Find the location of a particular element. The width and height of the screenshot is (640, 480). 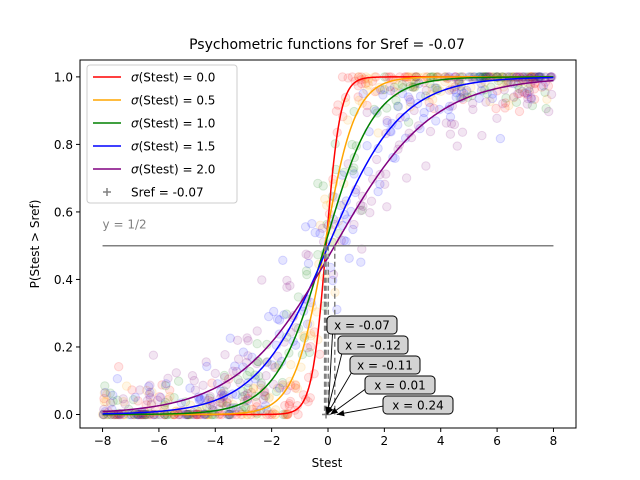

annotation-arrow is located at coordinates (363, 409).